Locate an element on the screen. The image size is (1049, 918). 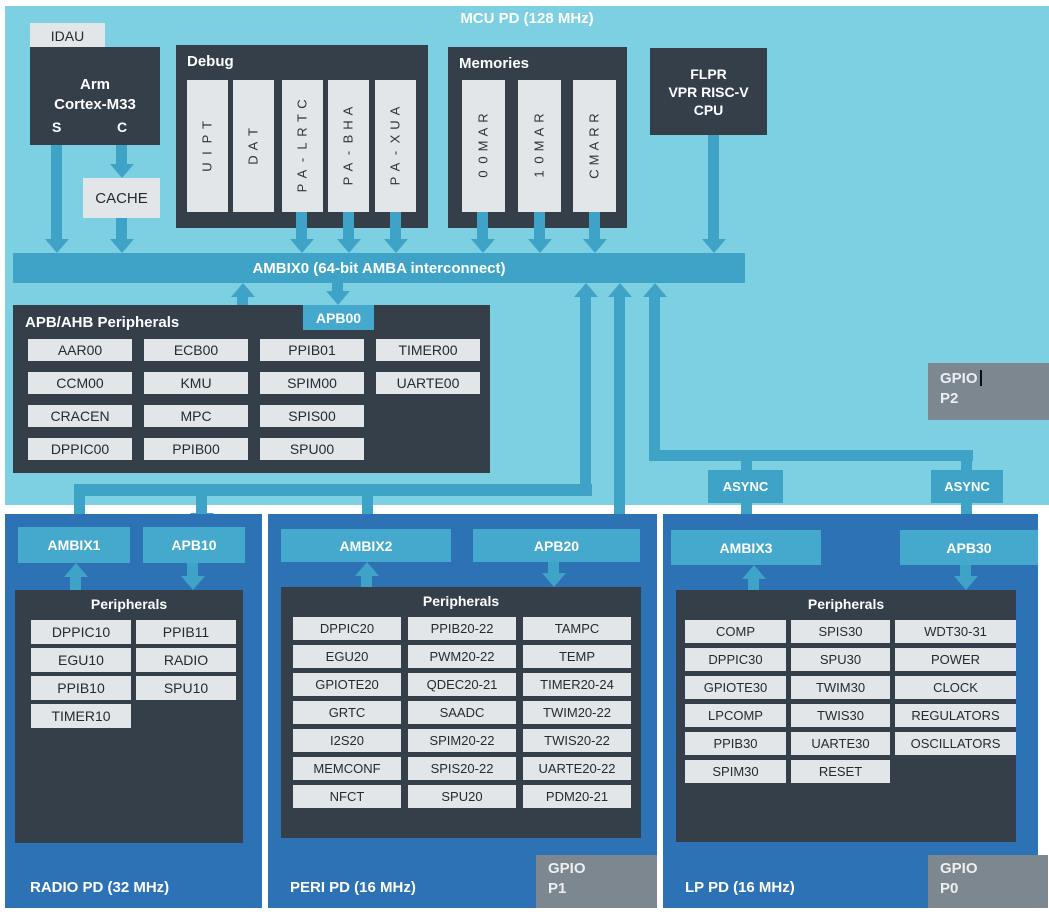
peripheral-chip: TIMER20-24 is located at coordinates (577, 684).